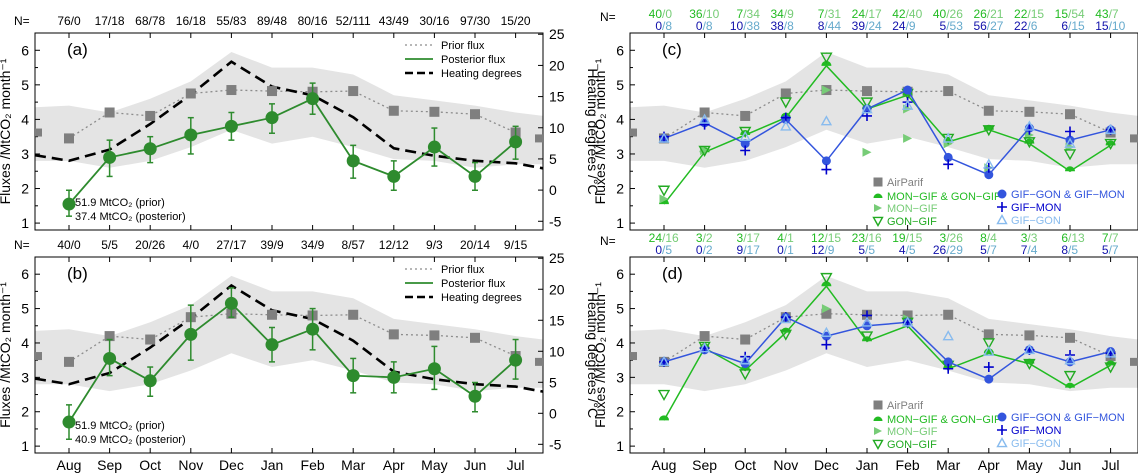  I want to click on n-top-b: /17, so click(751, 238).